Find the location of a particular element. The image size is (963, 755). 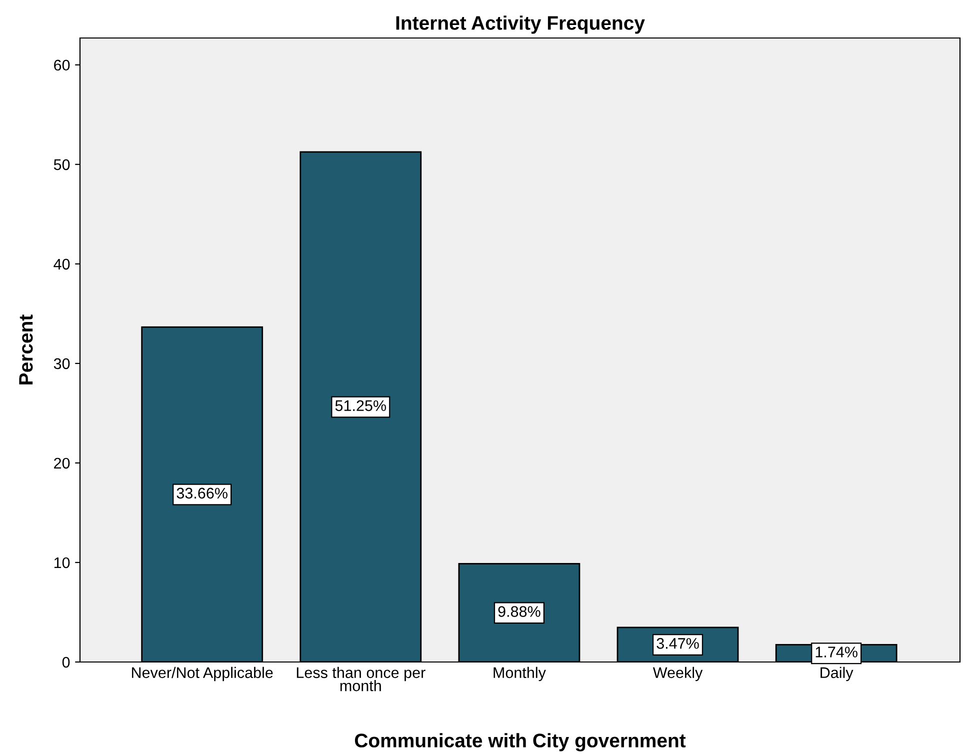

data-label: 3.47% is located at coordinates (677, 643).